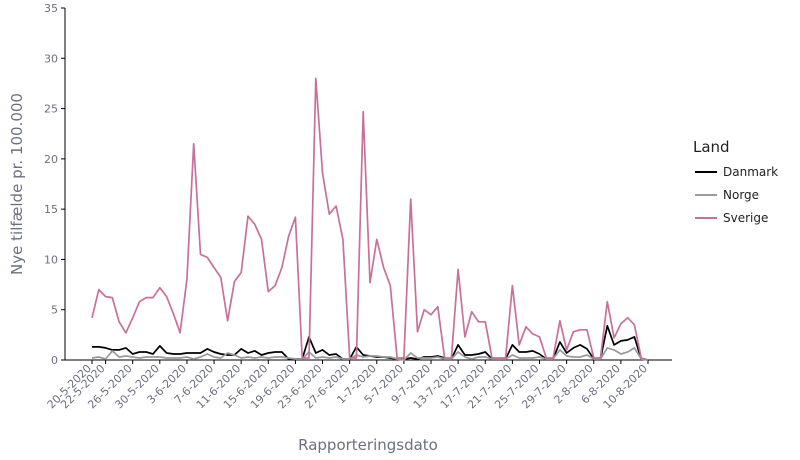 This screenshot has height=460, width=800. Describe the element at coordinates (711, 147) in the screenshot. I see `legend-title: Land` at that location.